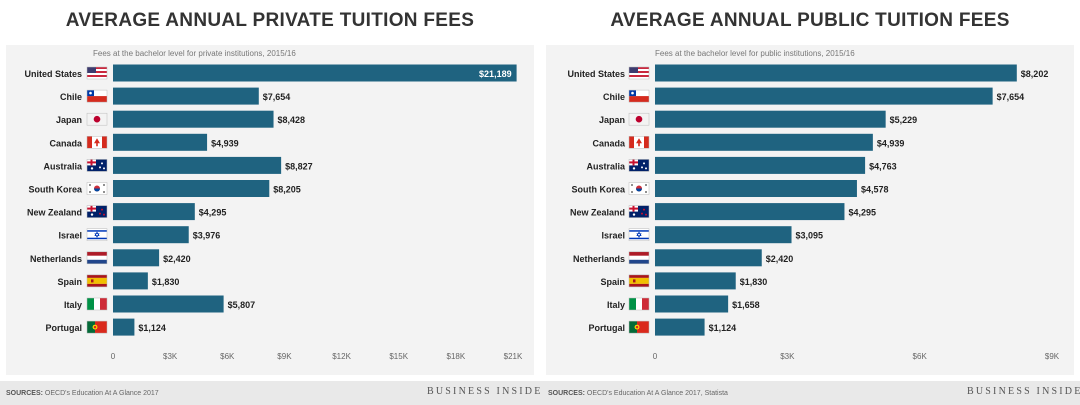 This screenshot has width=1080, height=405. I want to click on netherlands-flag-icon, so click(639, 258).